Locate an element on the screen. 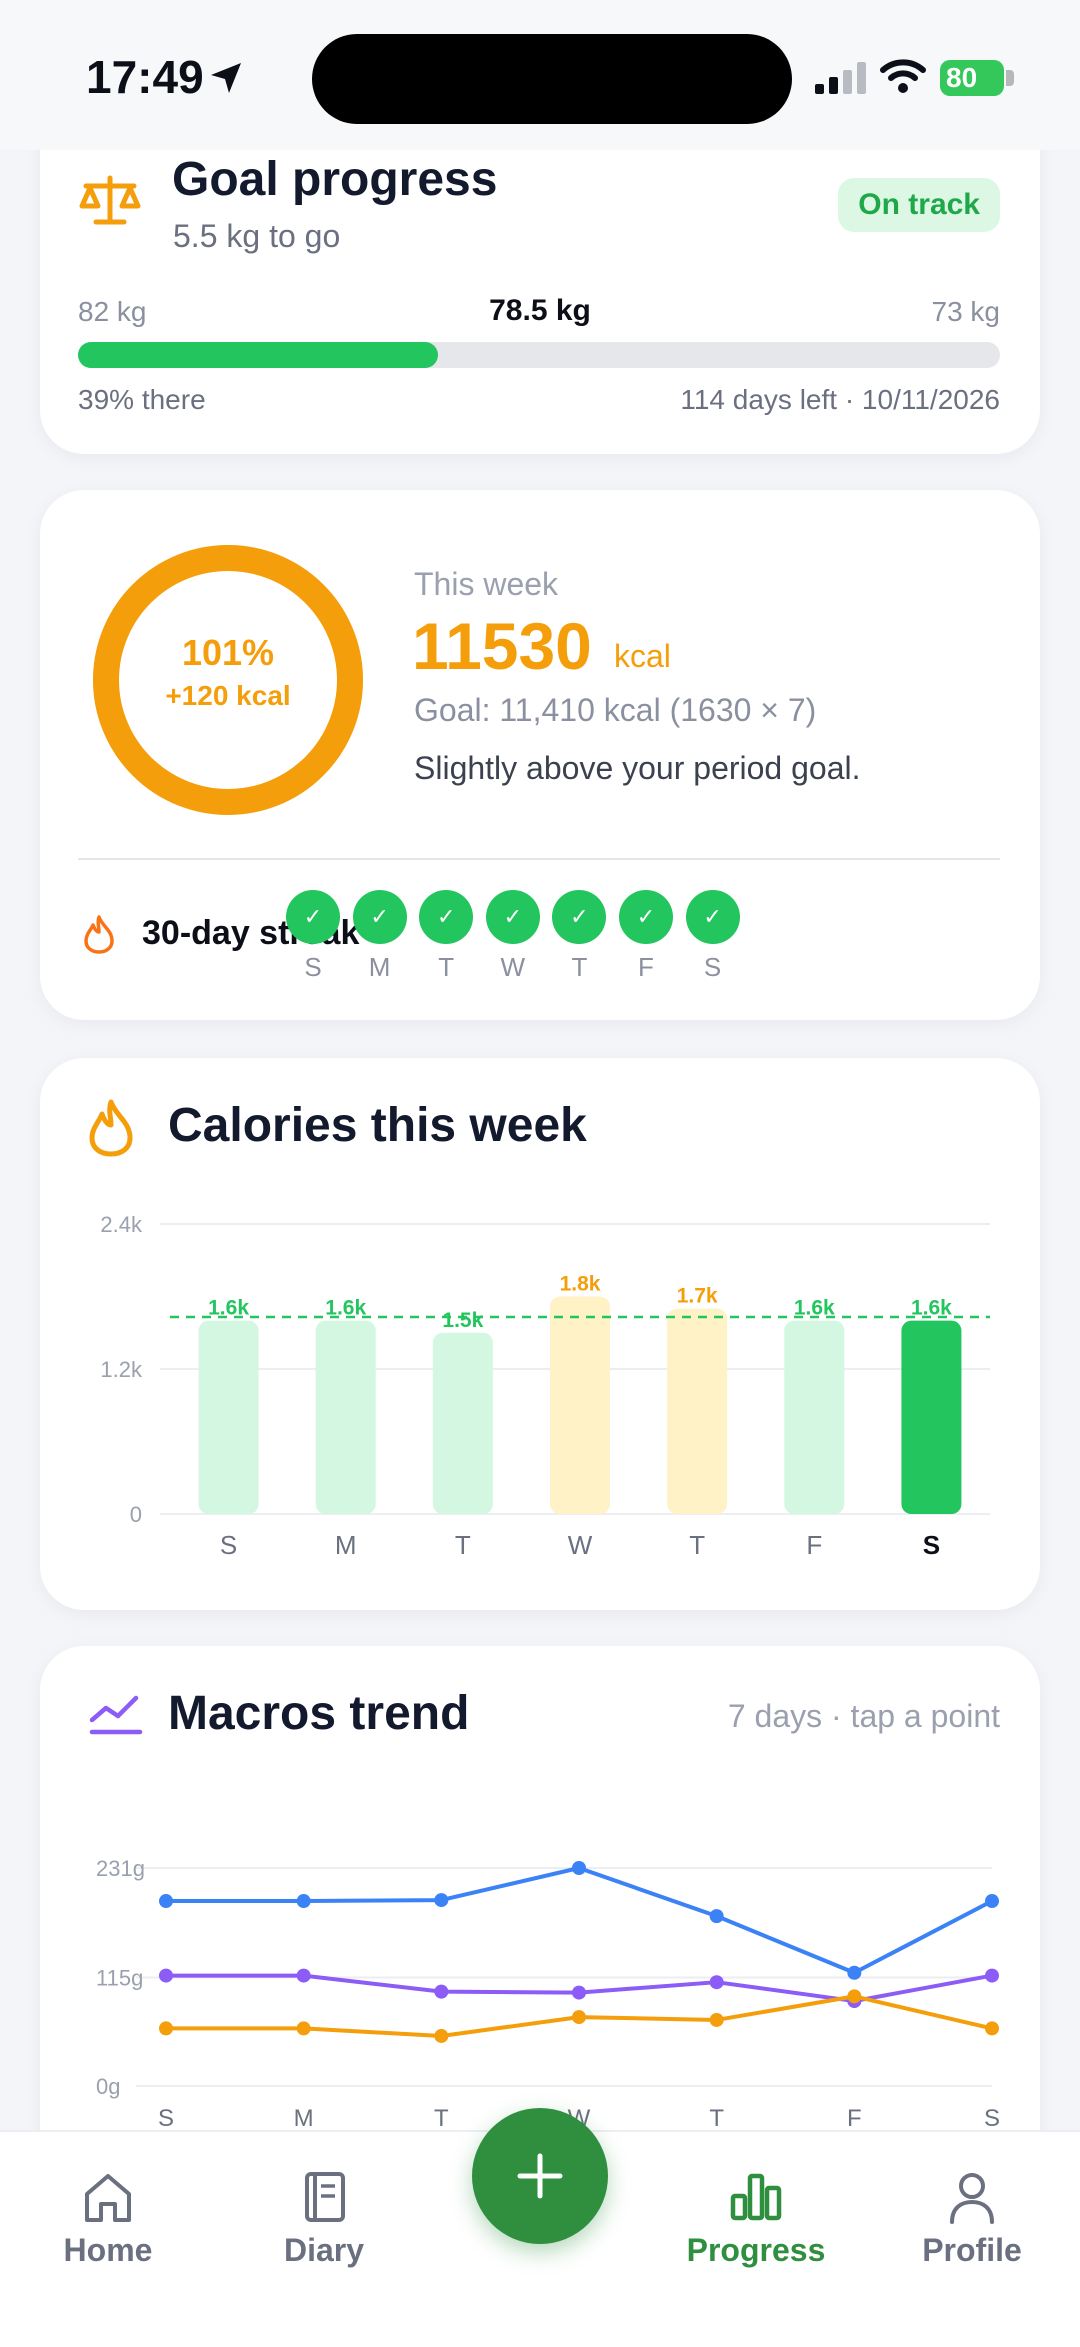 This screenshot has height=2347, width=1080. tab-home: Home is located at coordinates (108, 2218).